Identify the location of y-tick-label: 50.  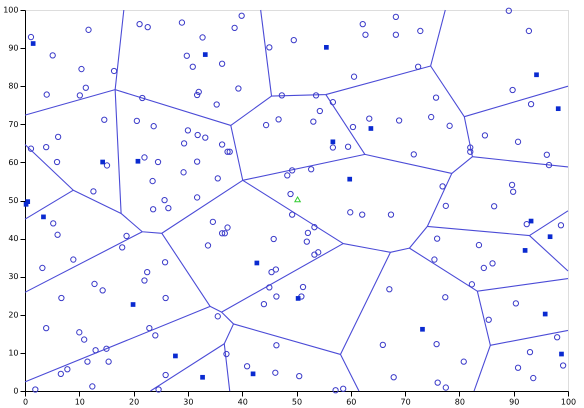
(13, 200).